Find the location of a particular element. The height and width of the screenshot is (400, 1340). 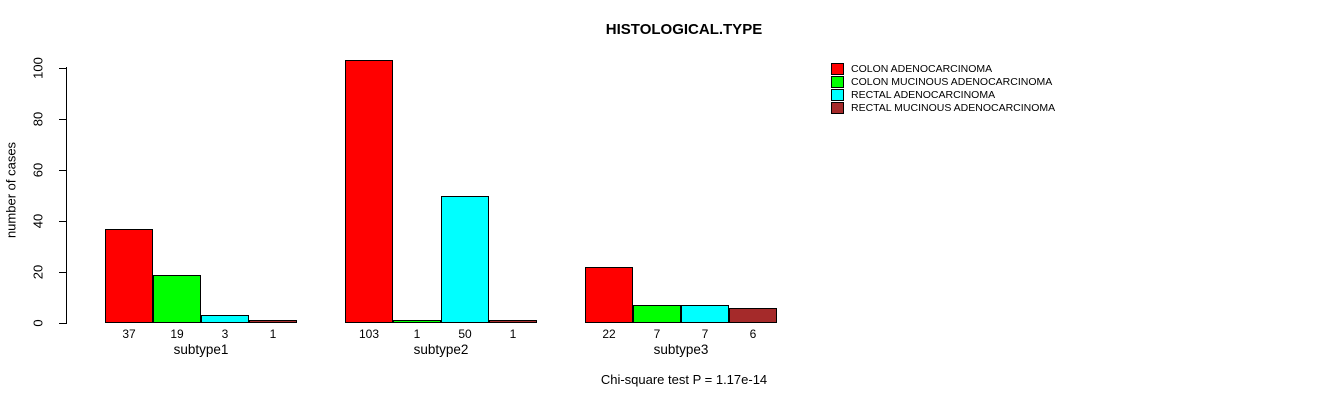

bar-value-label: 19 is located at coordinates (177, 334).